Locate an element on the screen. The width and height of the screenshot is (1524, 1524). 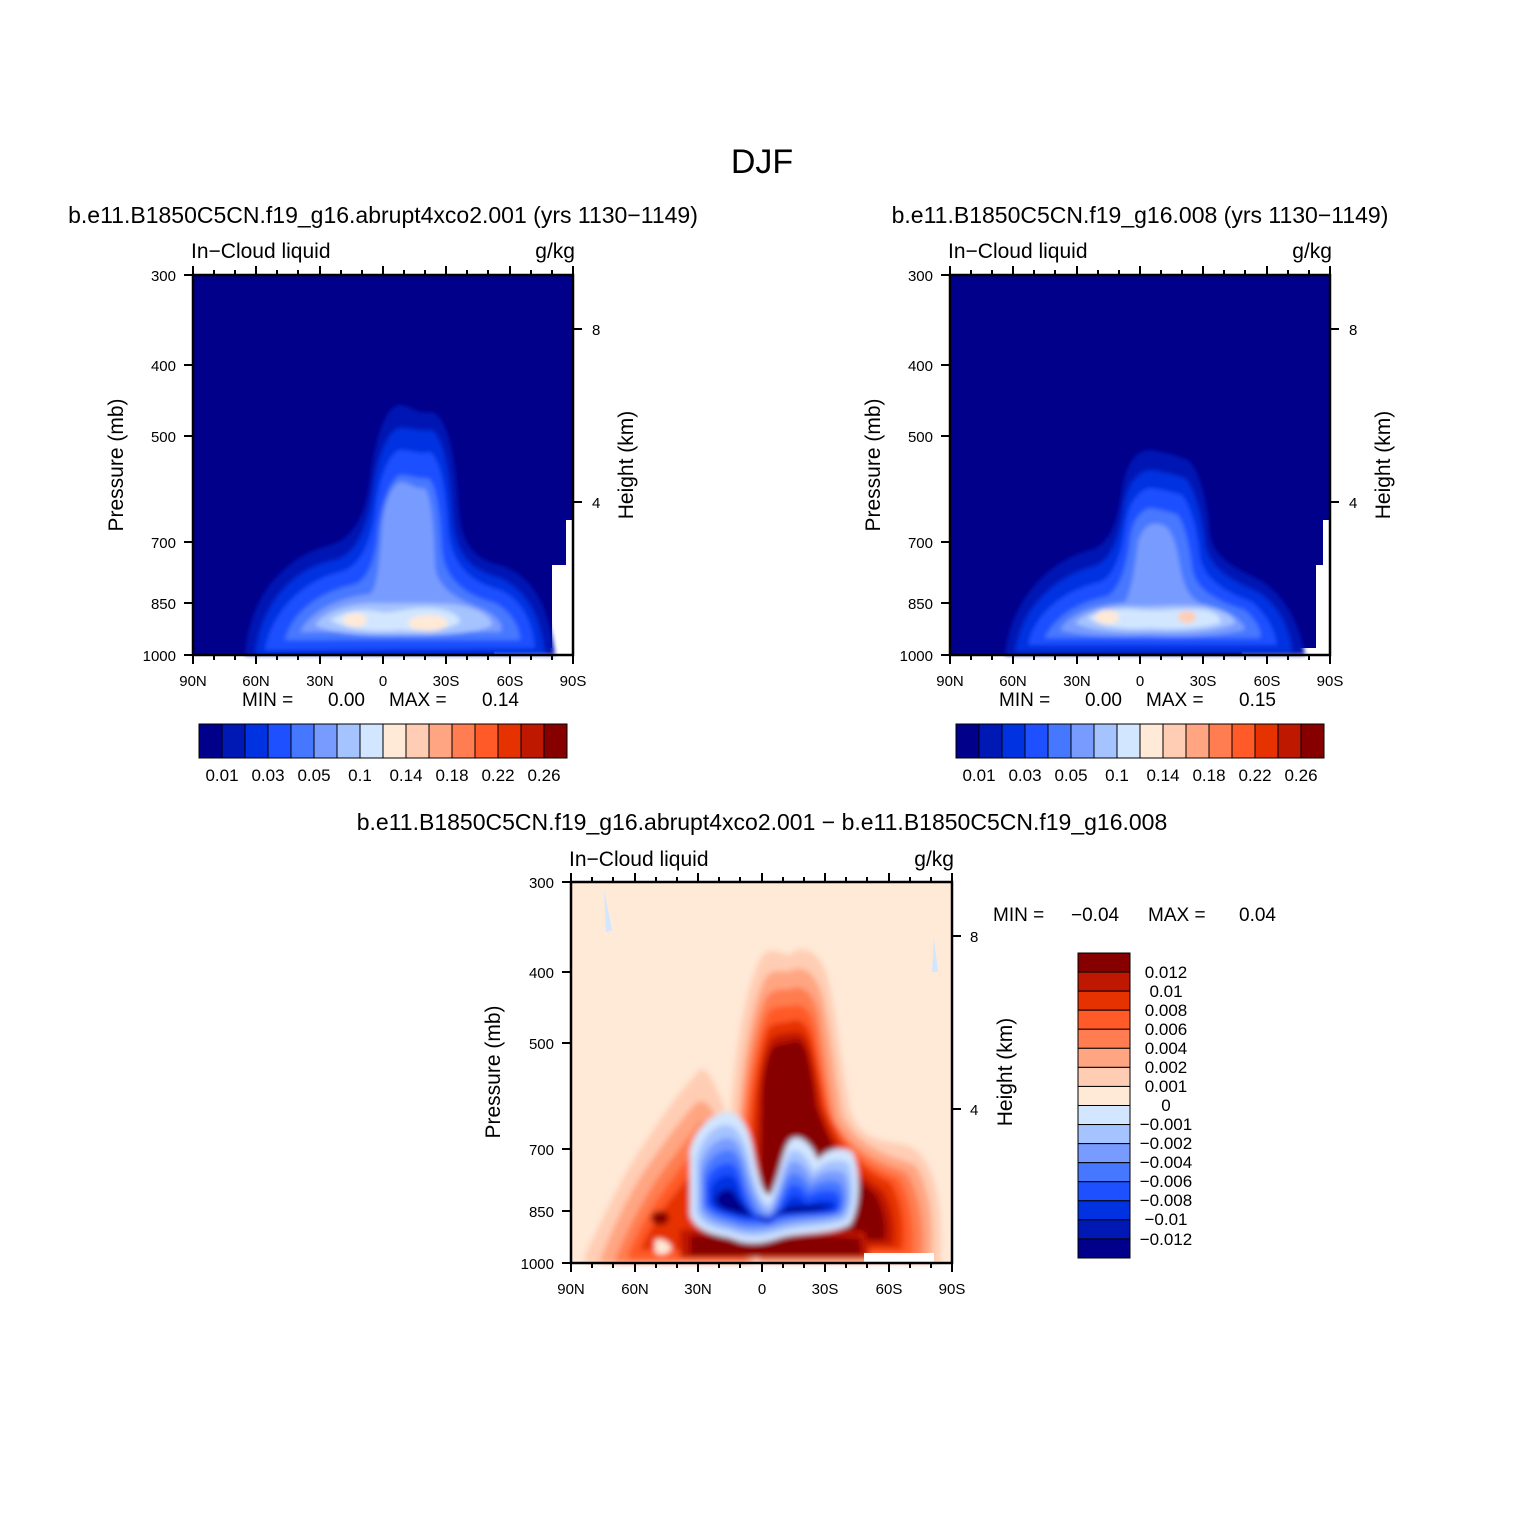
panel-2-x-tick-labels: 90N 60N 30N 0 30S 60S 90S is located at coordinates (1139, 681).